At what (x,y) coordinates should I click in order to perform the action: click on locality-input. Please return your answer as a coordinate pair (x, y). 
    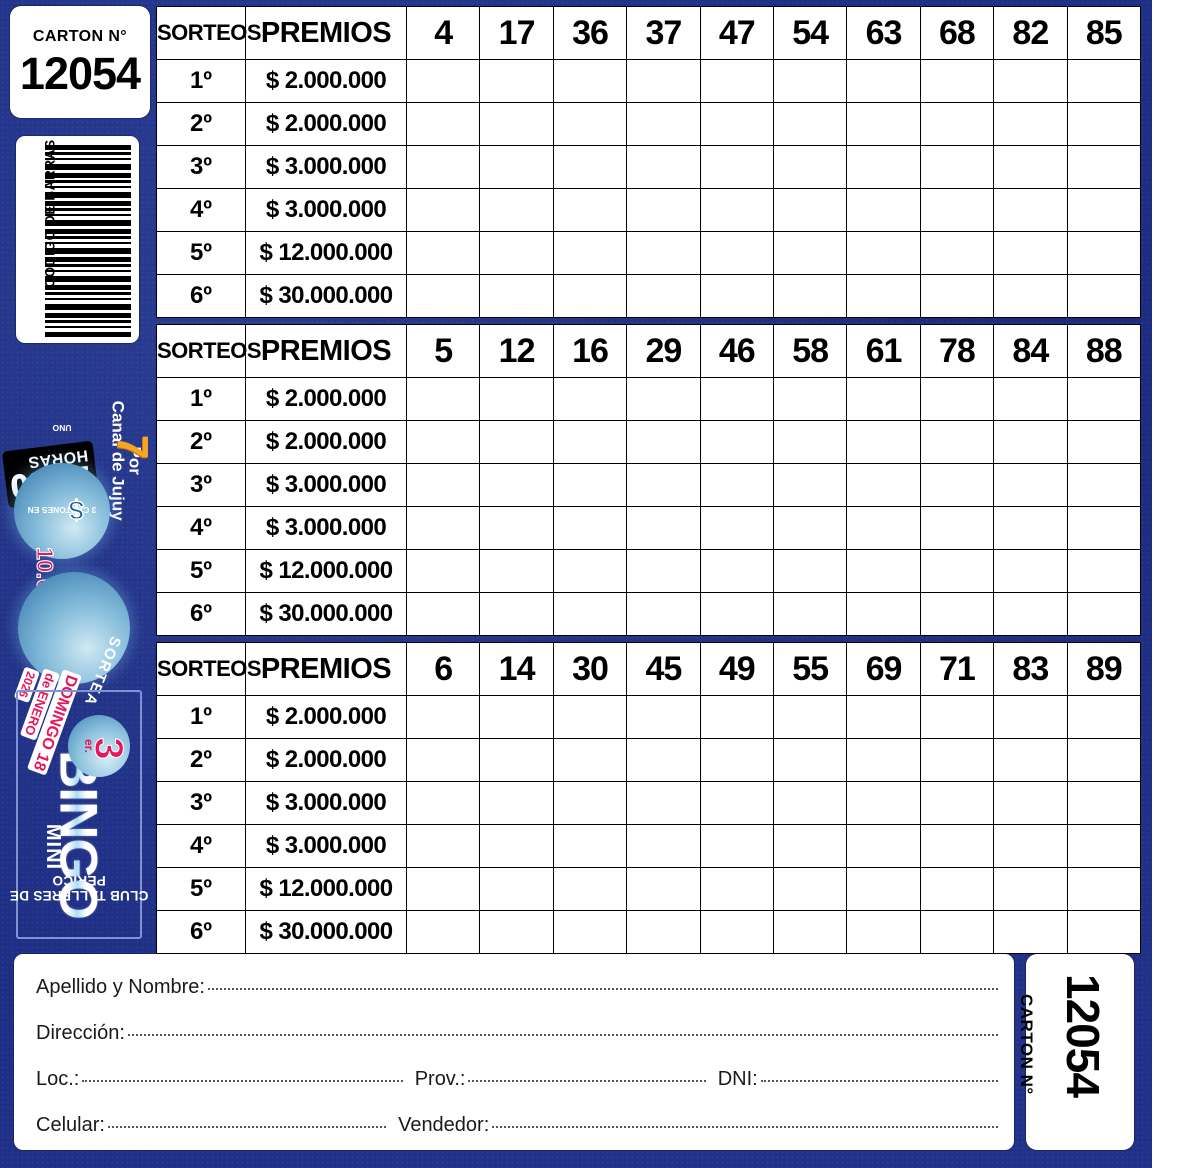
    Looking at the image, I should click on (242, 1080).